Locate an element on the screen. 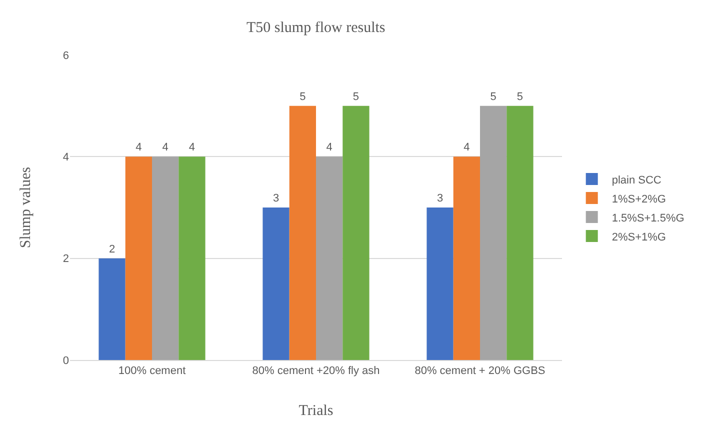 This screenshot has width=702, height=430. x-tick-label: 80% cement +20% fly ash is located at coordinates (316, 371).